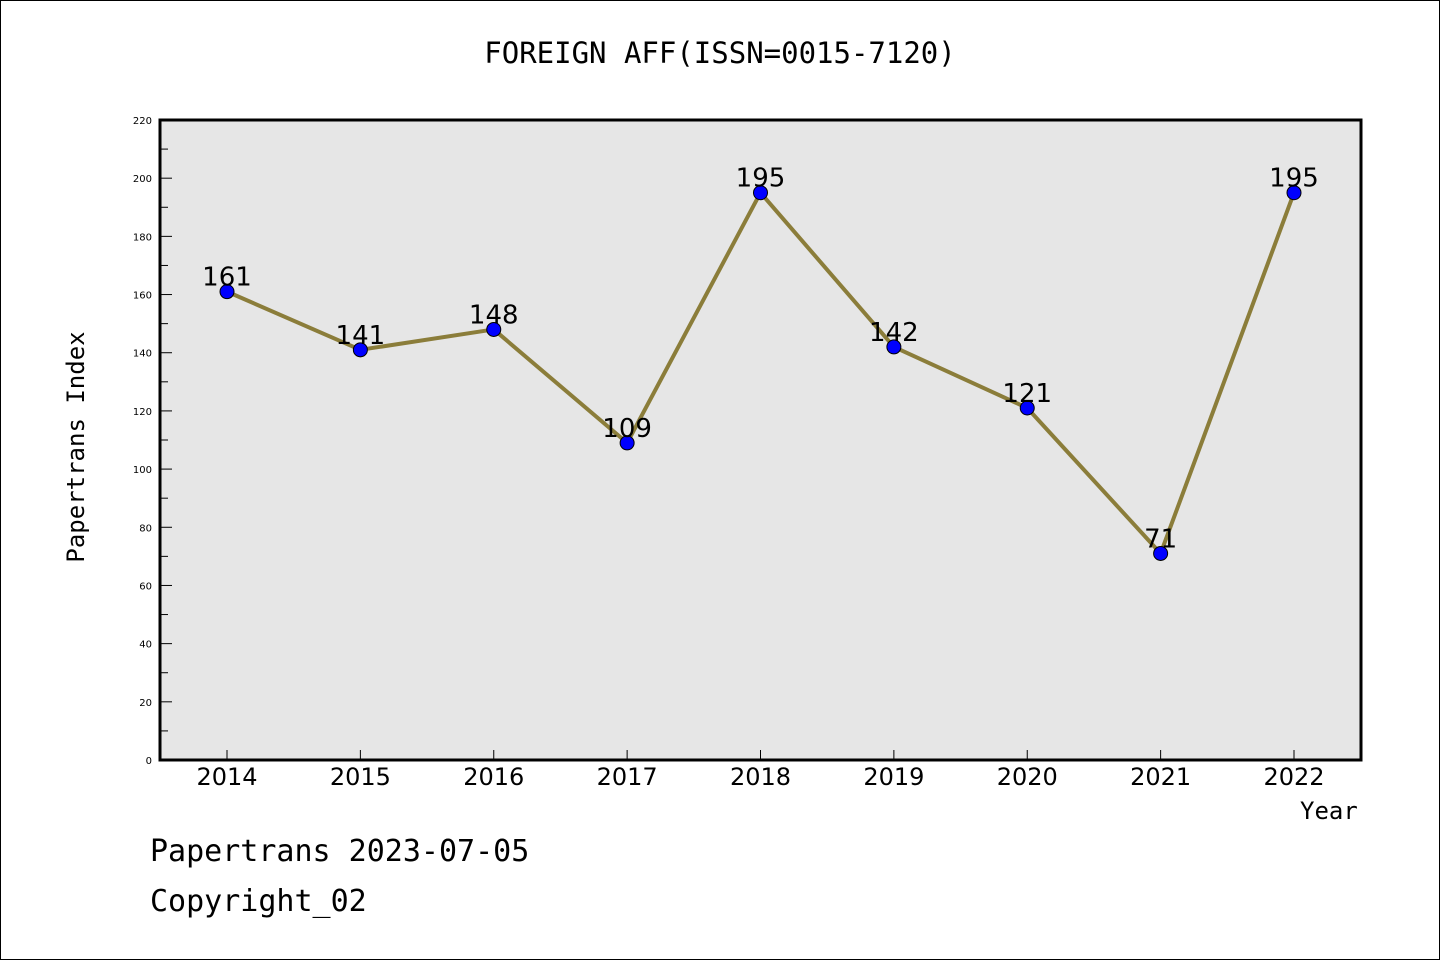 The image size is (1440, 960). What do you see at coordinates (145, 528) in the screenshot?
I see `y-tick-label: 80` at bounding box center [145, 528].